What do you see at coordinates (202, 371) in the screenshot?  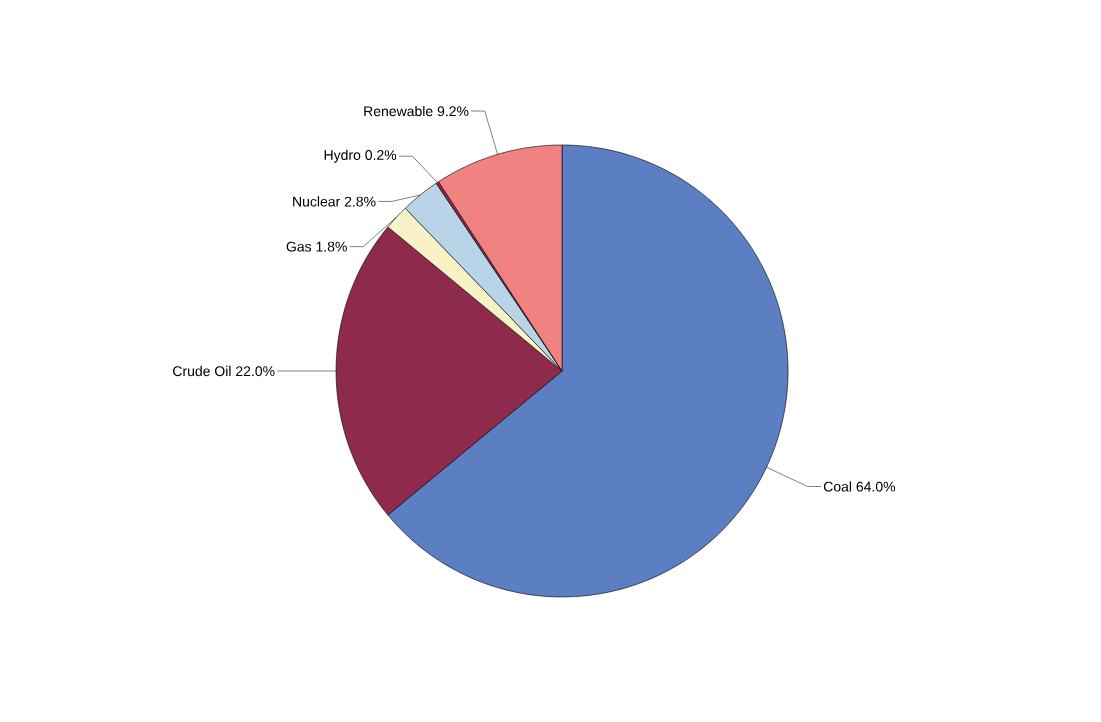 I see `slice-label: Crude Oil` at bounding box center [202, 371].